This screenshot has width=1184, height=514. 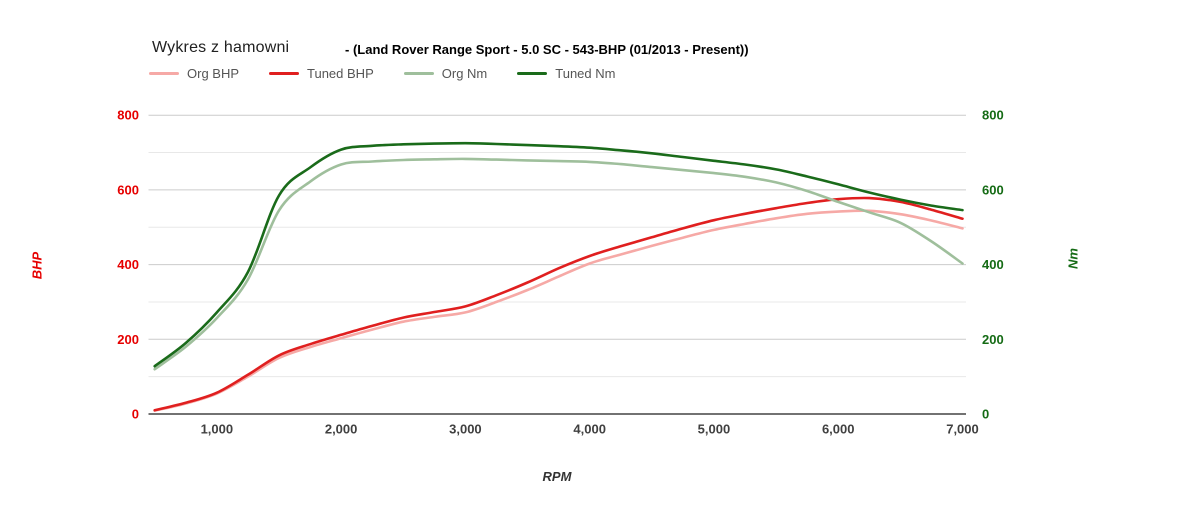 What do you see at coordinates (962, 429) in the screenshot?
I see `x-tick-label: 7,000` at bounding box center [962, 429].